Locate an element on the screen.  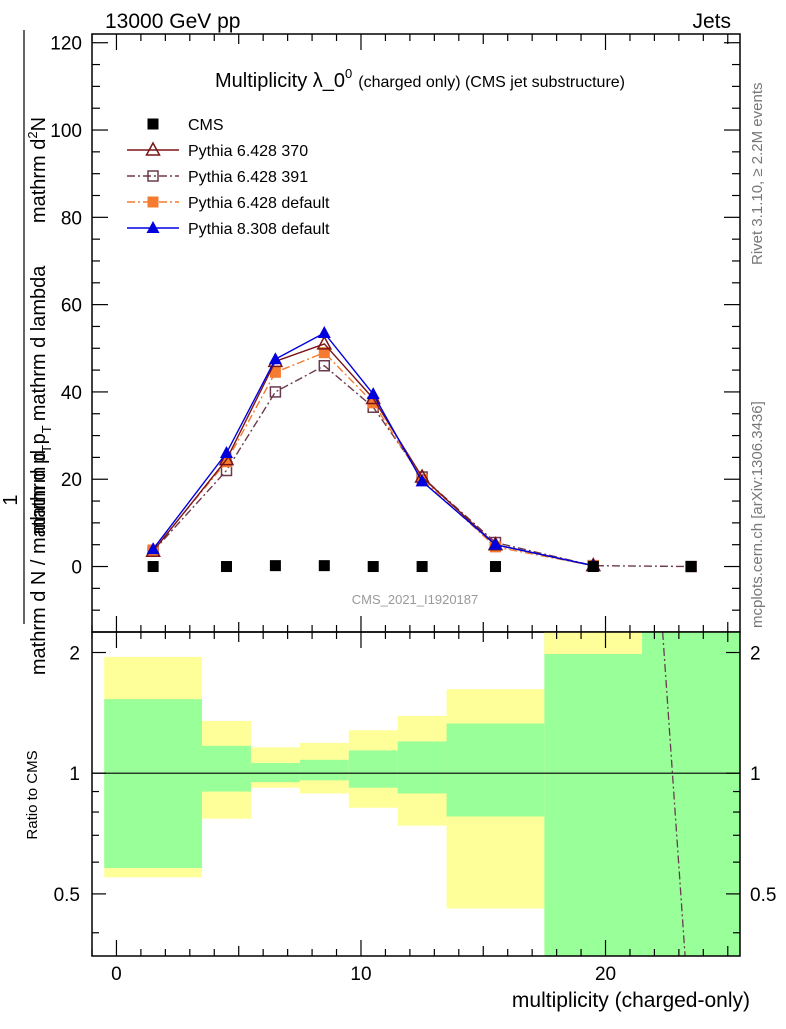
legend-label: Pythia 6.428 370 is located at coordinates (248, 151).